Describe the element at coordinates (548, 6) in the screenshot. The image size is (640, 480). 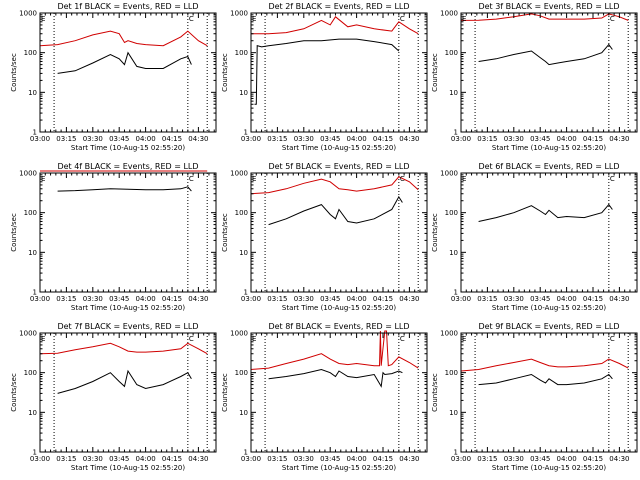
I see `chart-title: Det 3f BLACK = Events, RED = LLD` at that location.